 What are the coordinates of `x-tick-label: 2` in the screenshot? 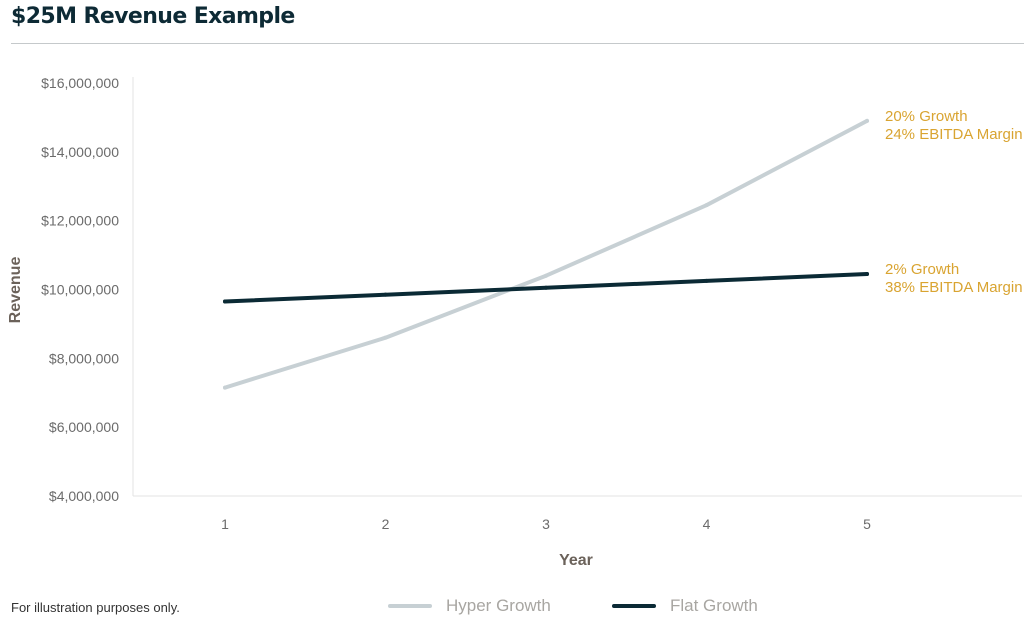 It's located at (386, 524).